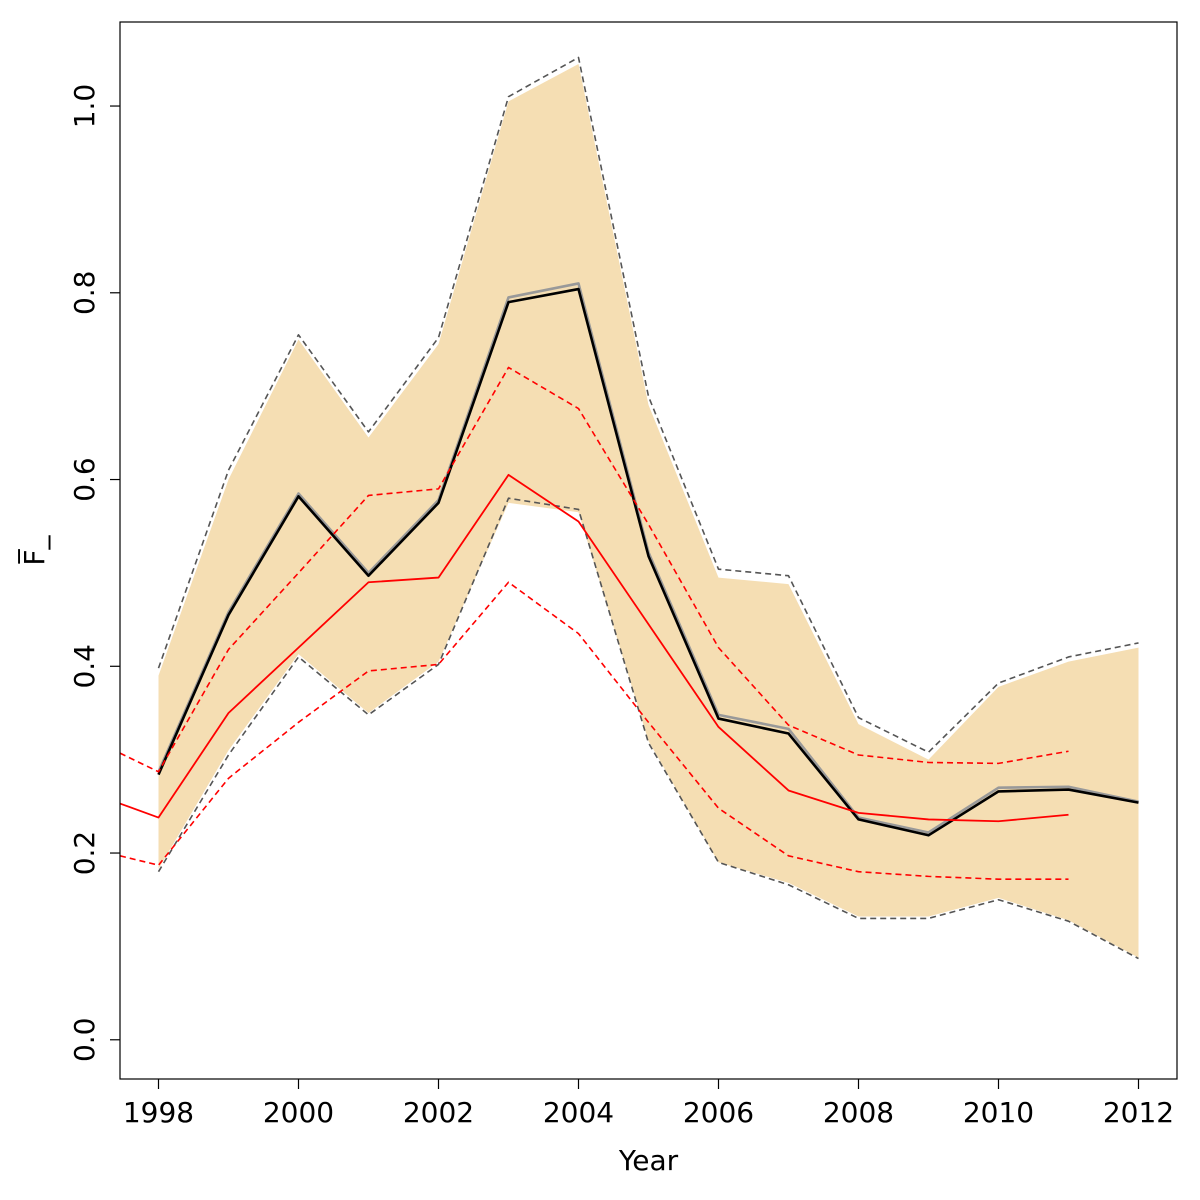 The height and width of the screenshot is (1200, 1200). What do you see at coordinates (998, 1112) in the screenshot?
I see `x-tick-label: 2010` at bounding box center [998, 1112].